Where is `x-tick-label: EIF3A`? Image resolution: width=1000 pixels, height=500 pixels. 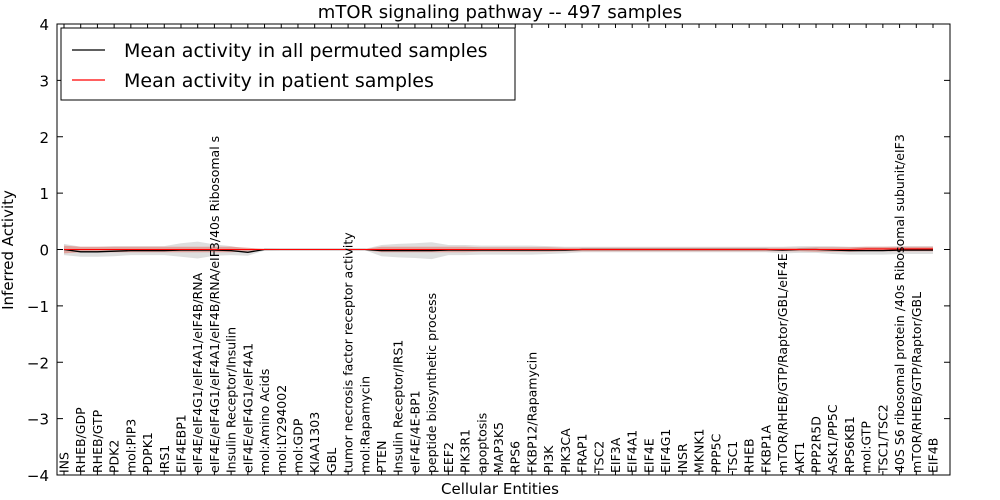
x-tick-label: EIF3A is located at coordinates (615, 455).